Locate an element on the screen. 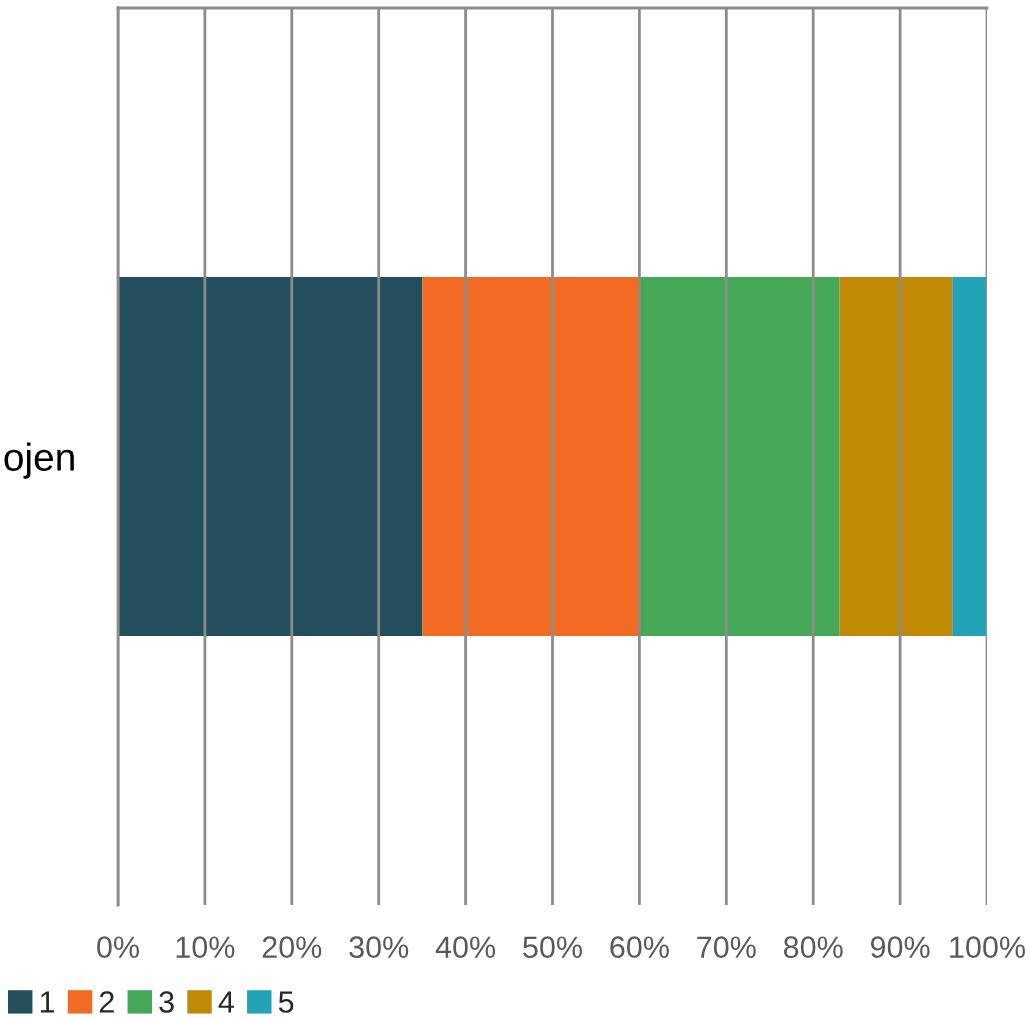 Image resolution: width=1030 pixels, height=1018 pixels. legend-label: 1 is located at coordinates (47, 1002).